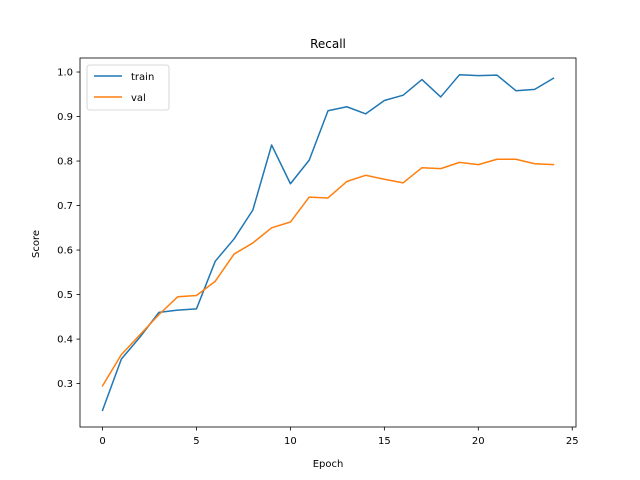  I want to click on legend: train val, so click(128, 87).